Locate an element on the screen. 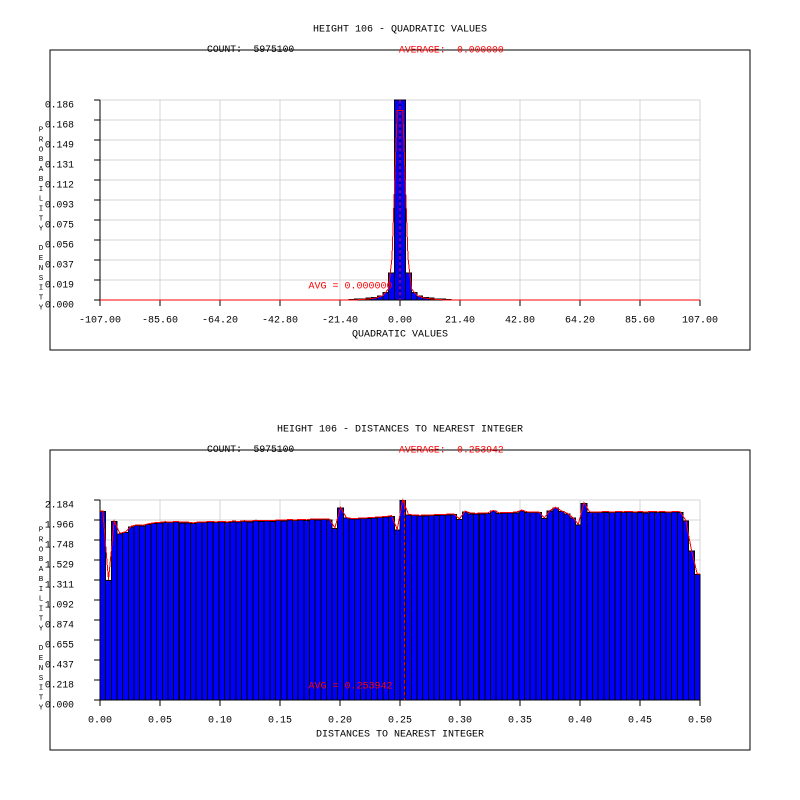 This screenshot has height=800, width=800. svg-text: 107.00 is located at coordinates (700, 320).